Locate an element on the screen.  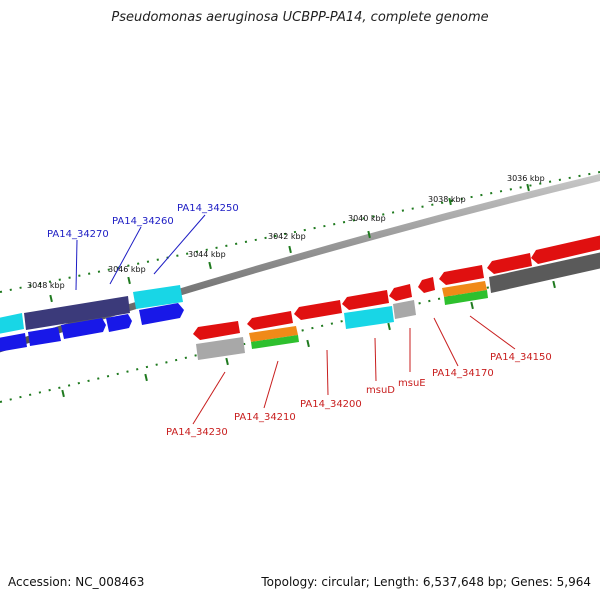
gene-PA14_34230-pseudo is located at coordinates (220, 348).